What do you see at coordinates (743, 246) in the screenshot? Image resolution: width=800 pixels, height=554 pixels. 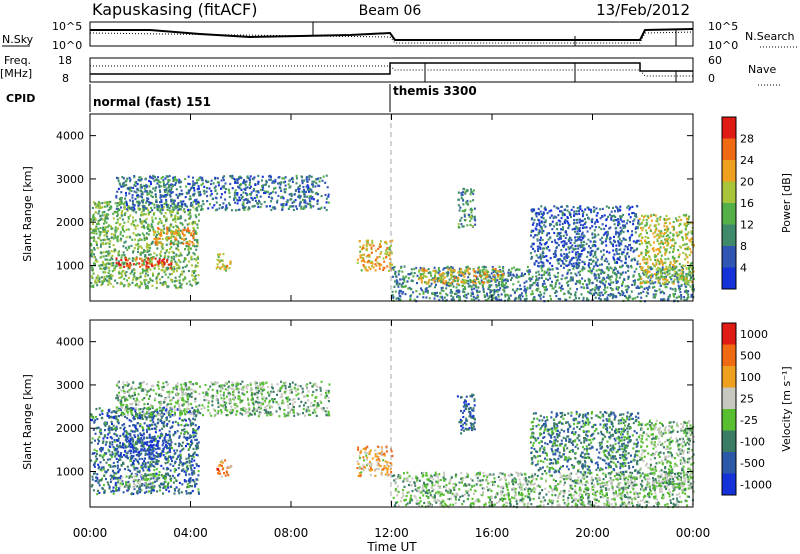 I see `power-colorbar-tick: 8` at bounding box center [743, 246].